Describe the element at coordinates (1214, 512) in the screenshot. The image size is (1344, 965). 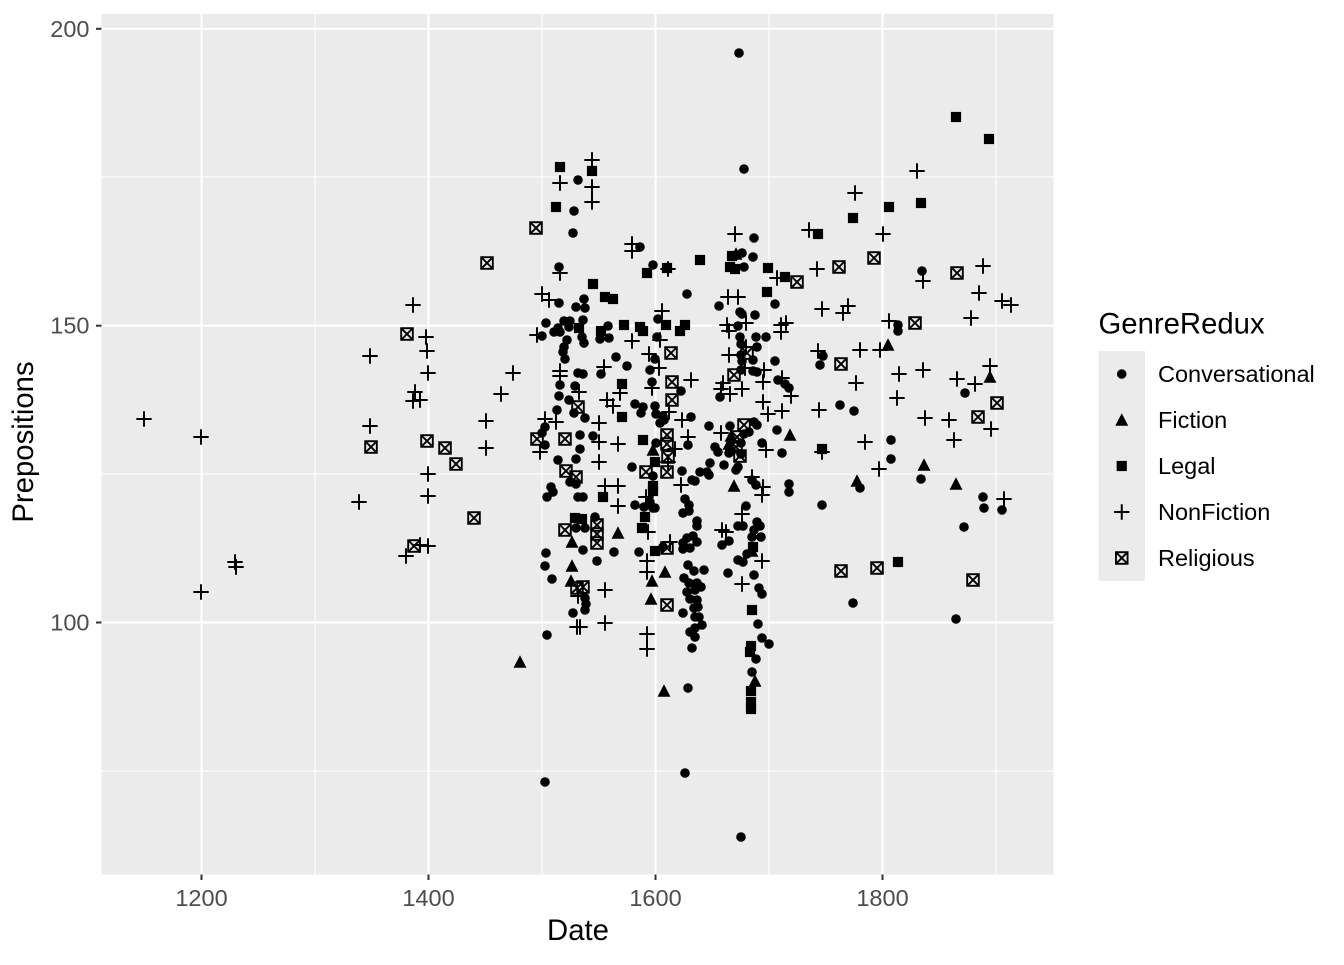
I see `svg-text: NonFiction` at that location.